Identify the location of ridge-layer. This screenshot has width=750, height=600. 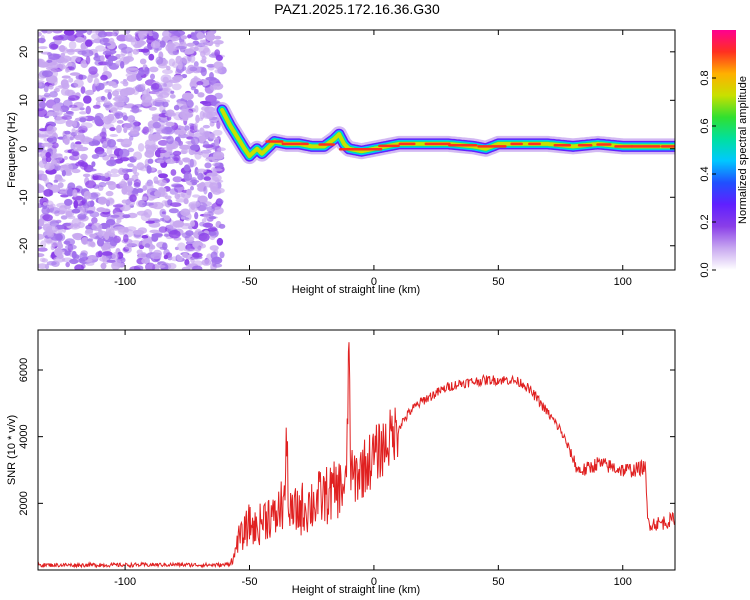
(444, 133).